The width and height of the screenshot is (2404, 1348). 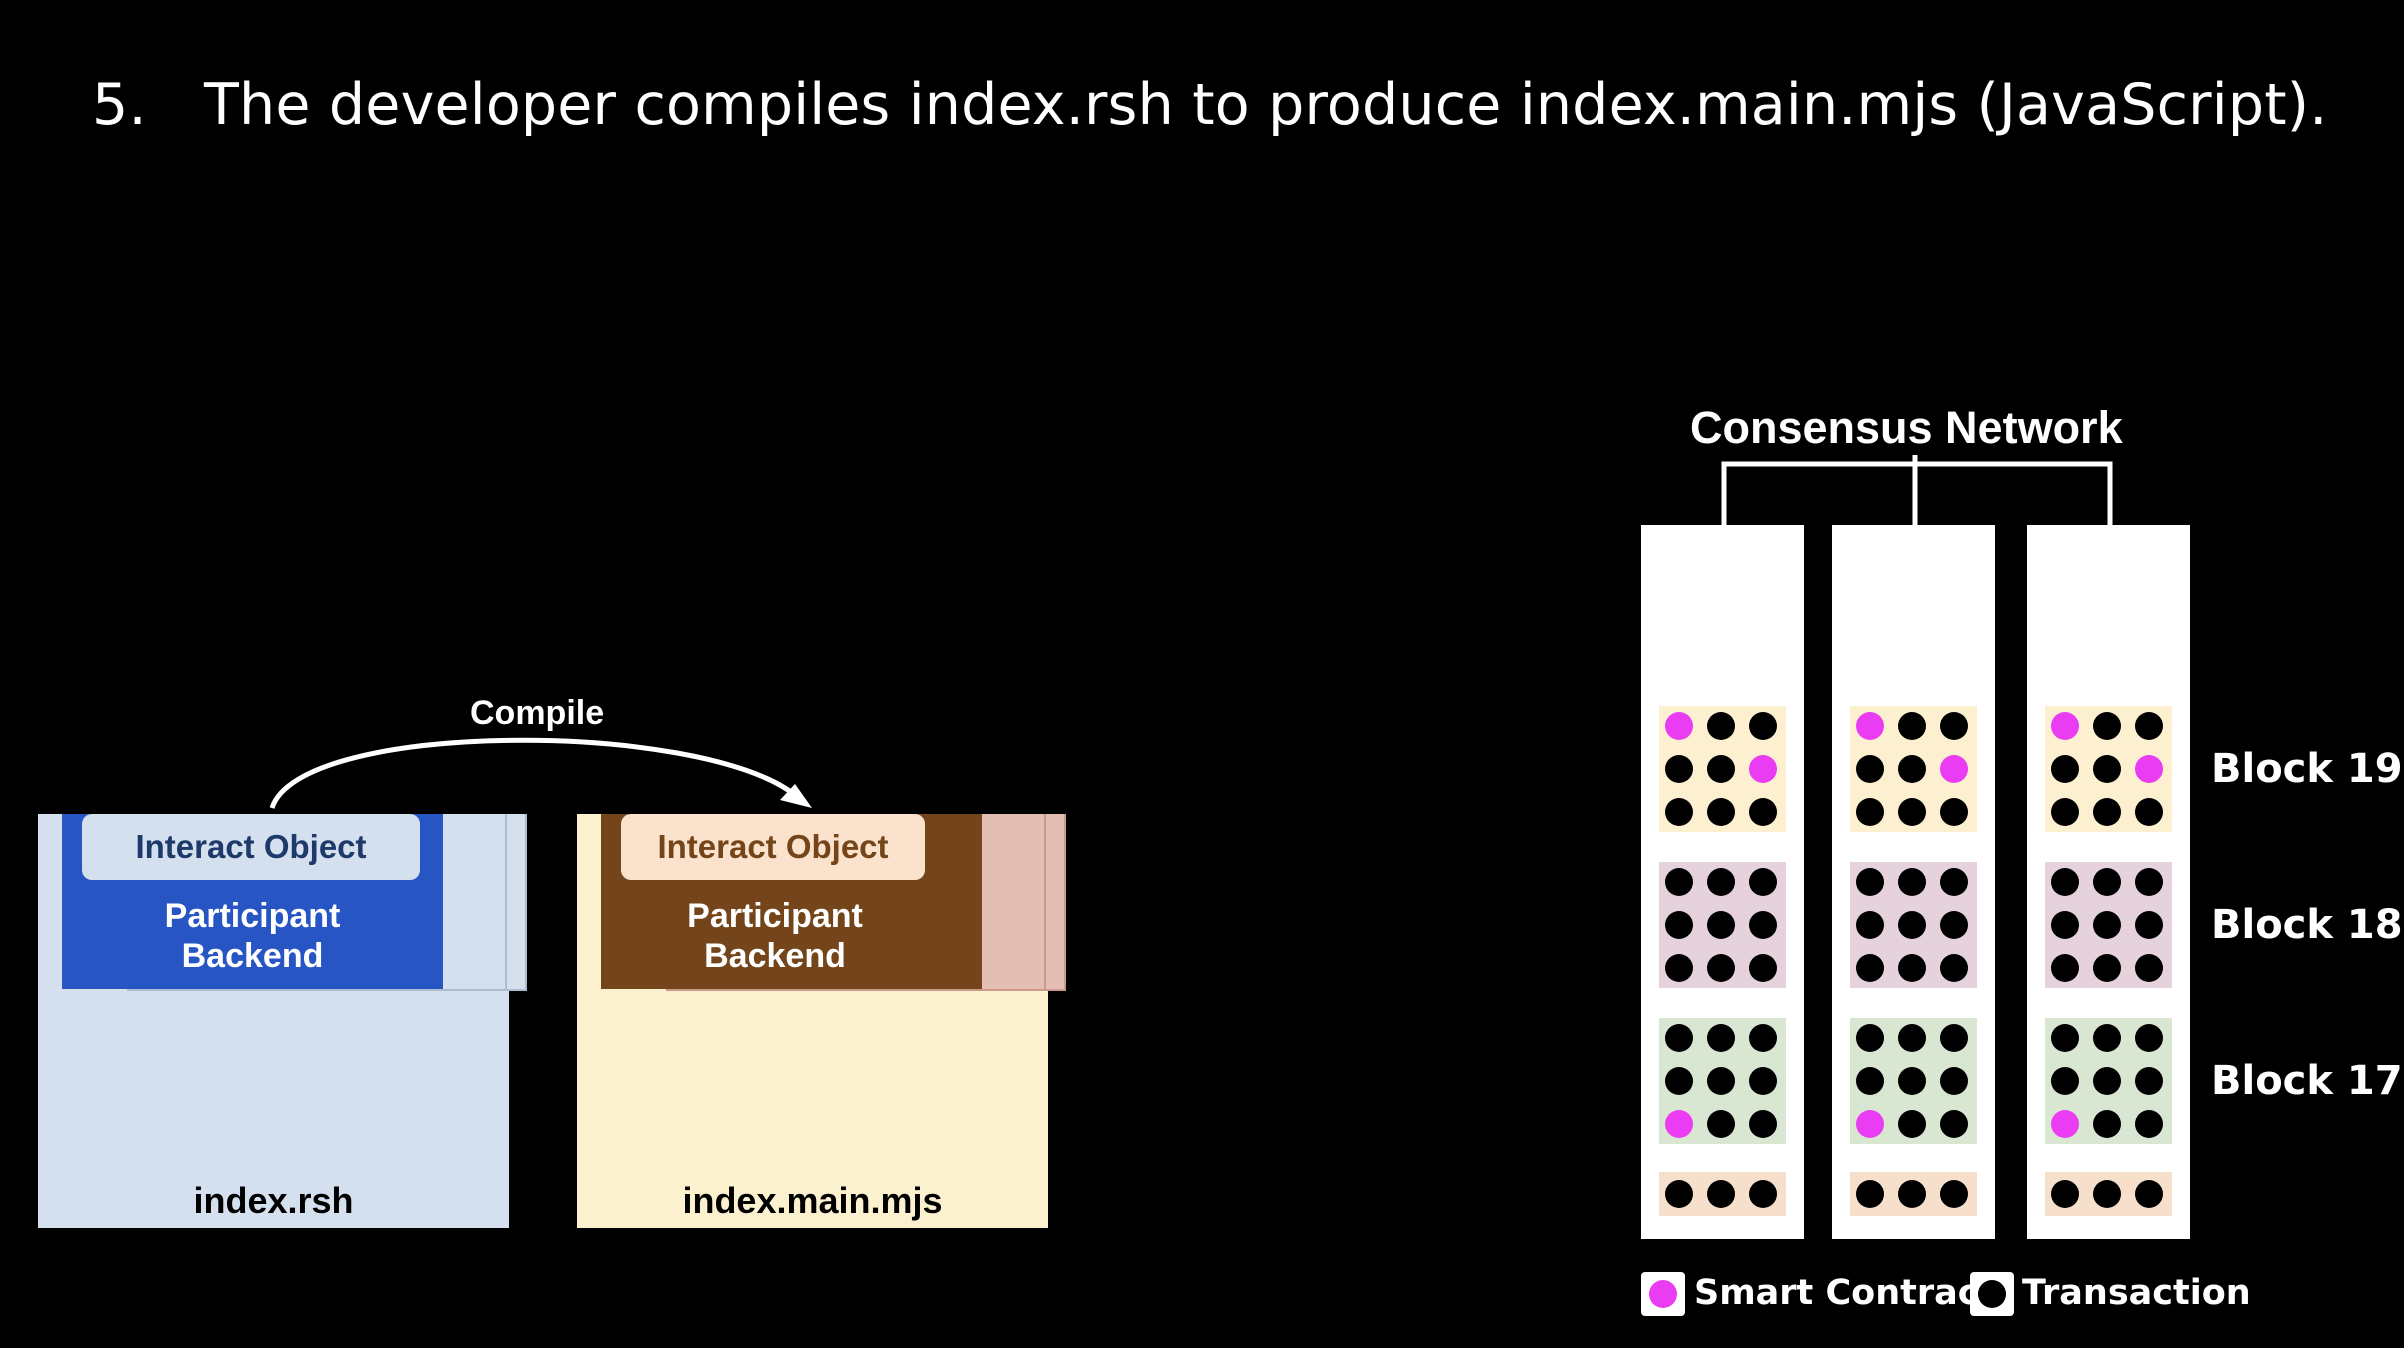 What do you see at coordinates (2136, 1293) in the screenshot?
I see `transaction-legend-label: Transaction` at bounding box center [2136, 1293].